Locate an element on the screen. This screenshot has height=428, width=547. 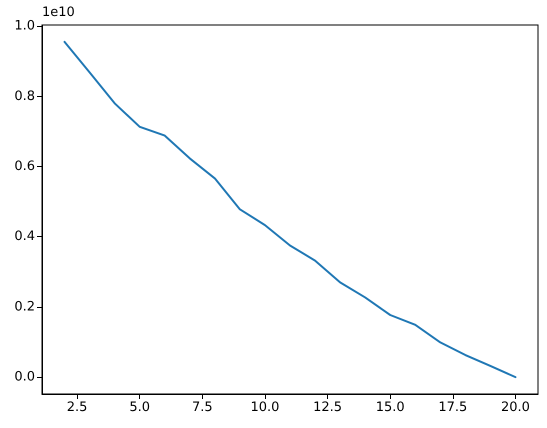
x-tick-label: 20.0 is located at coordinates (515, 407).